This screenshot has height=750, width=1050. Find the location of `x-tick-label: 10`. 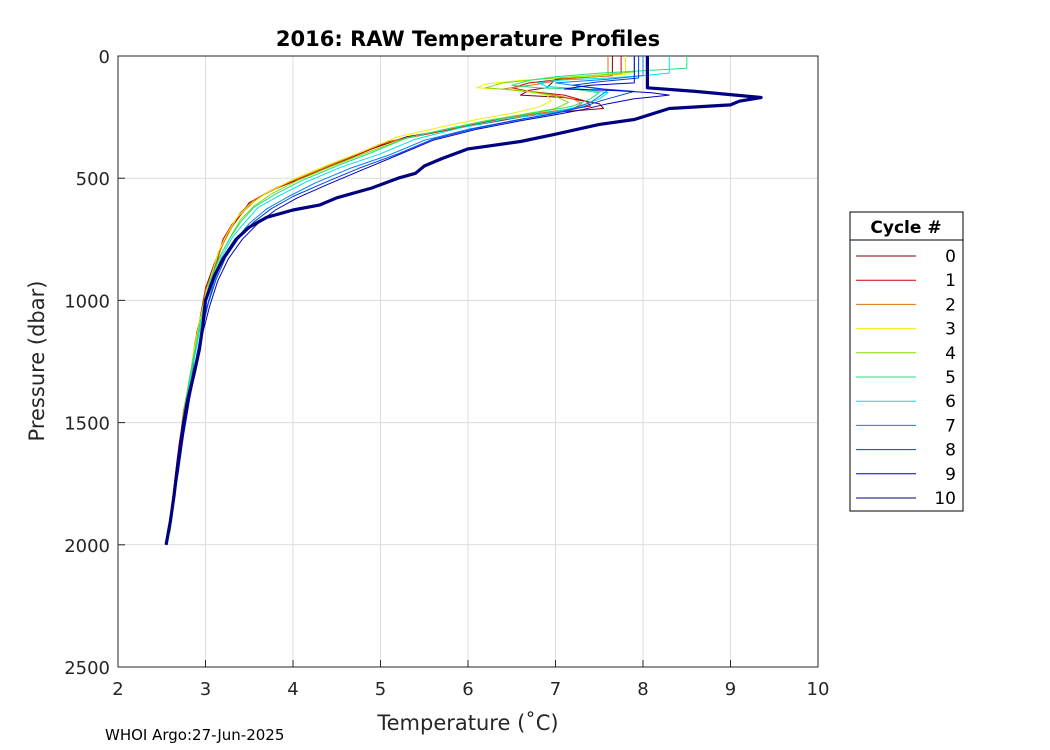

x-tick-label: 10 is located at coordinates (818, 689).